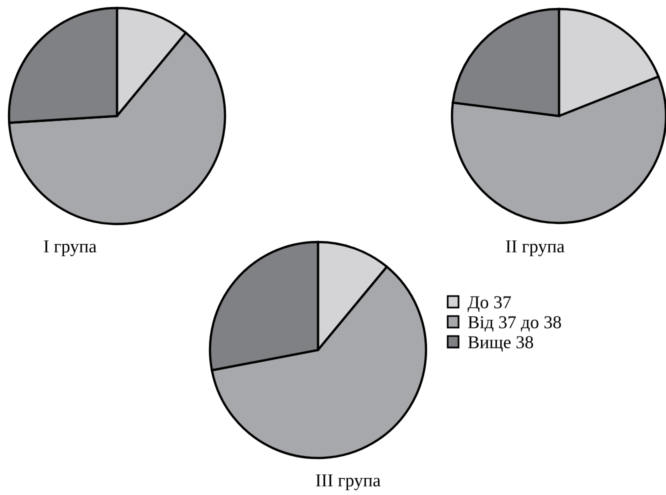 This screenshot has width=666, height=495. What do you see at coordinates (535, 248) in the screenshot?
I see `text: II група` at bounding box center [535, 248].